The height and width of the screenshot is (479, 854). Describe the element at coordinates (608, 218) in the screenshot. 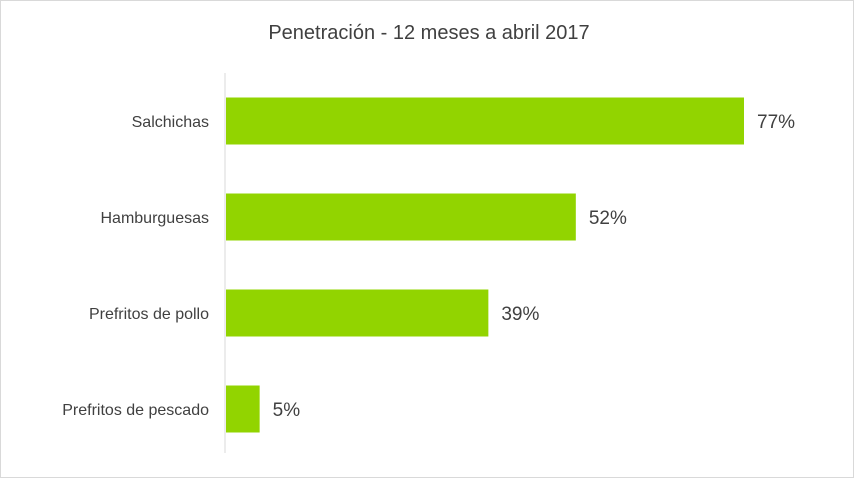

I see `value-label: 52%` at that location.